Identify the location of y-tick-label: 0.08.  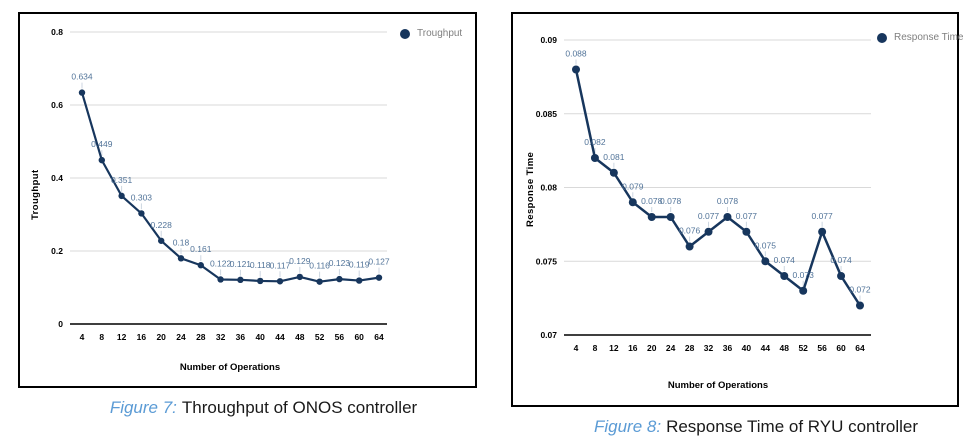
(548, 188).